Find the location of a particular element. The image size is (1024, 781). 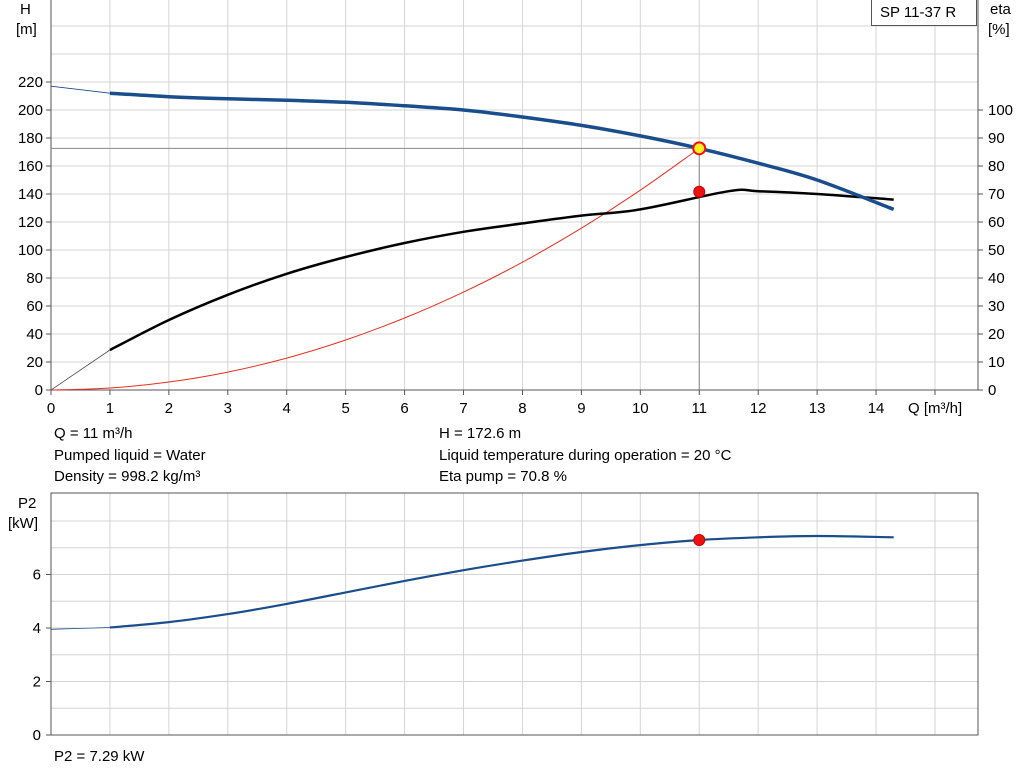

info-power: P2 = 7.29 kW is located at coordinates (99, 756).